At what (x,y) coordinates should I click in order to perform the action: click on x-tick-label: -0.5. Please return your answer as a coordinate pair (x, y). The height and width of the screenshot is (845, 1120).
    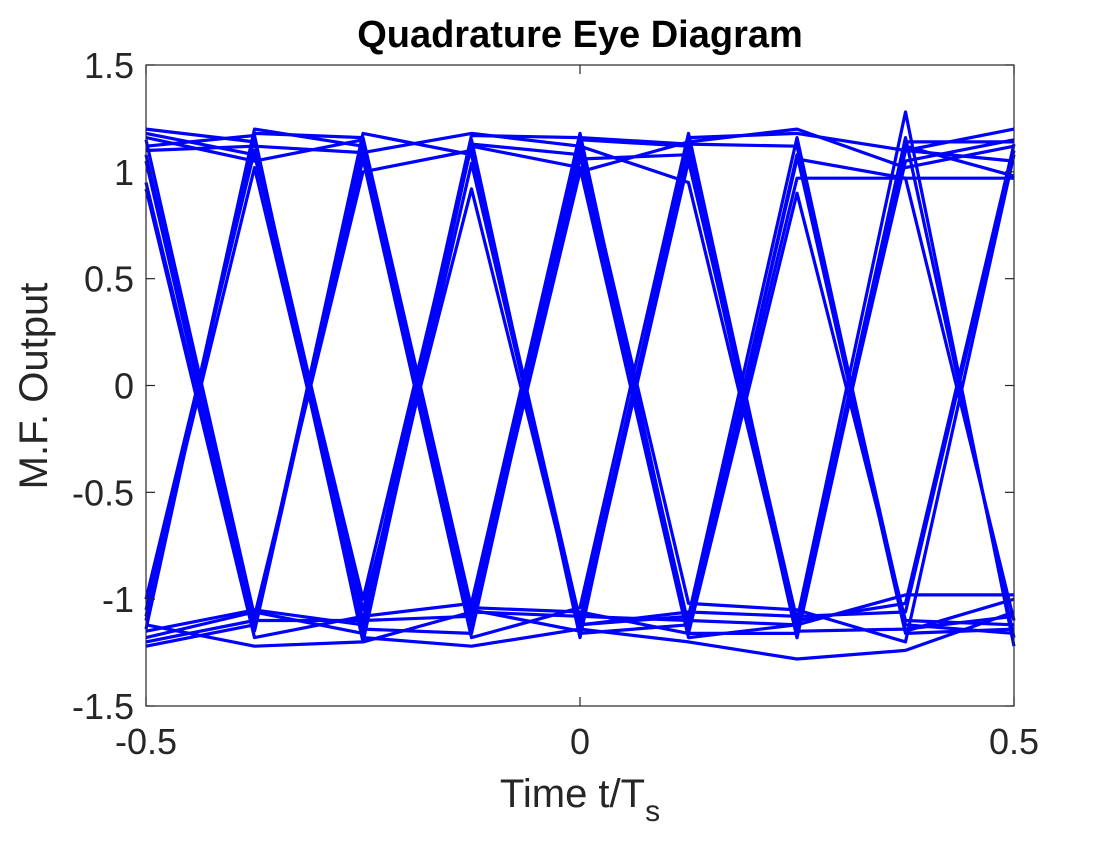
    Looking at the image, I should click on (146, 741).